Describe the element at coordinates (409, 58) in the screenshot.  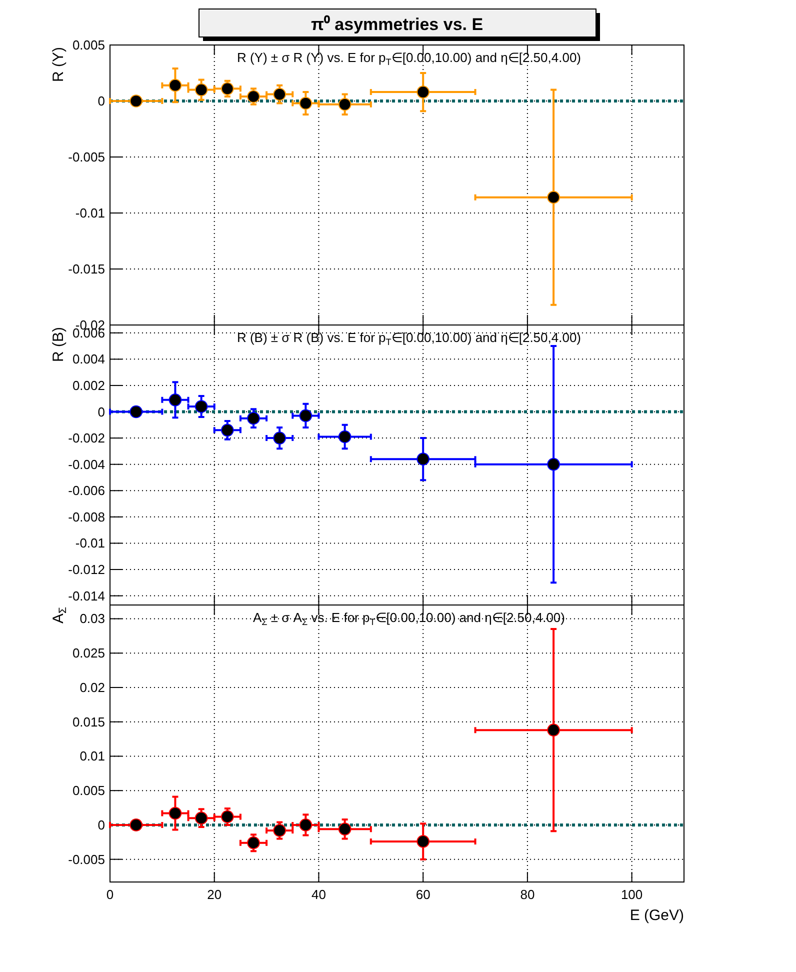
I see `text: R (Y) ± σ R (Y) vs. E for p$_{T}$∈[0.00,10.00) and η∈[2.50,4.00)` at that location.